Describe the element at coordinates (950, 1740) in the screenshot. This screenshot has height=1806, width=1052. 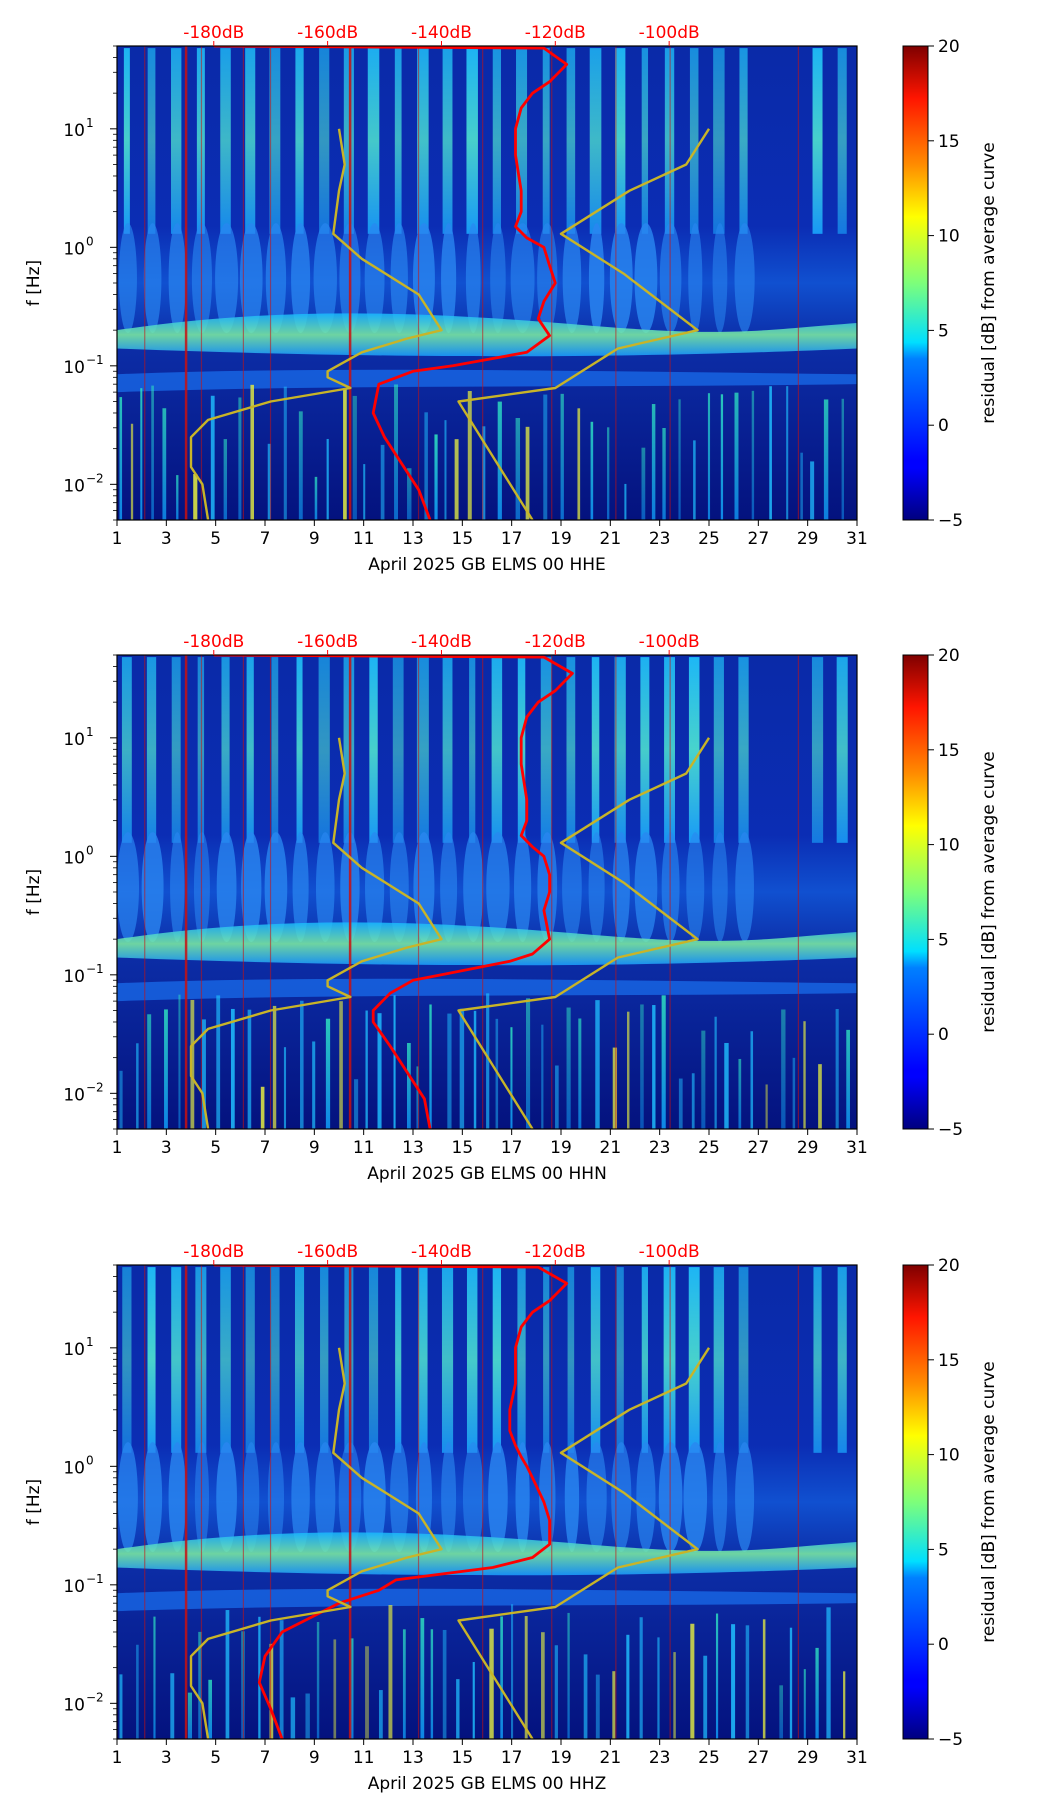
I see `colorbar-tick-label: −5` at that location.